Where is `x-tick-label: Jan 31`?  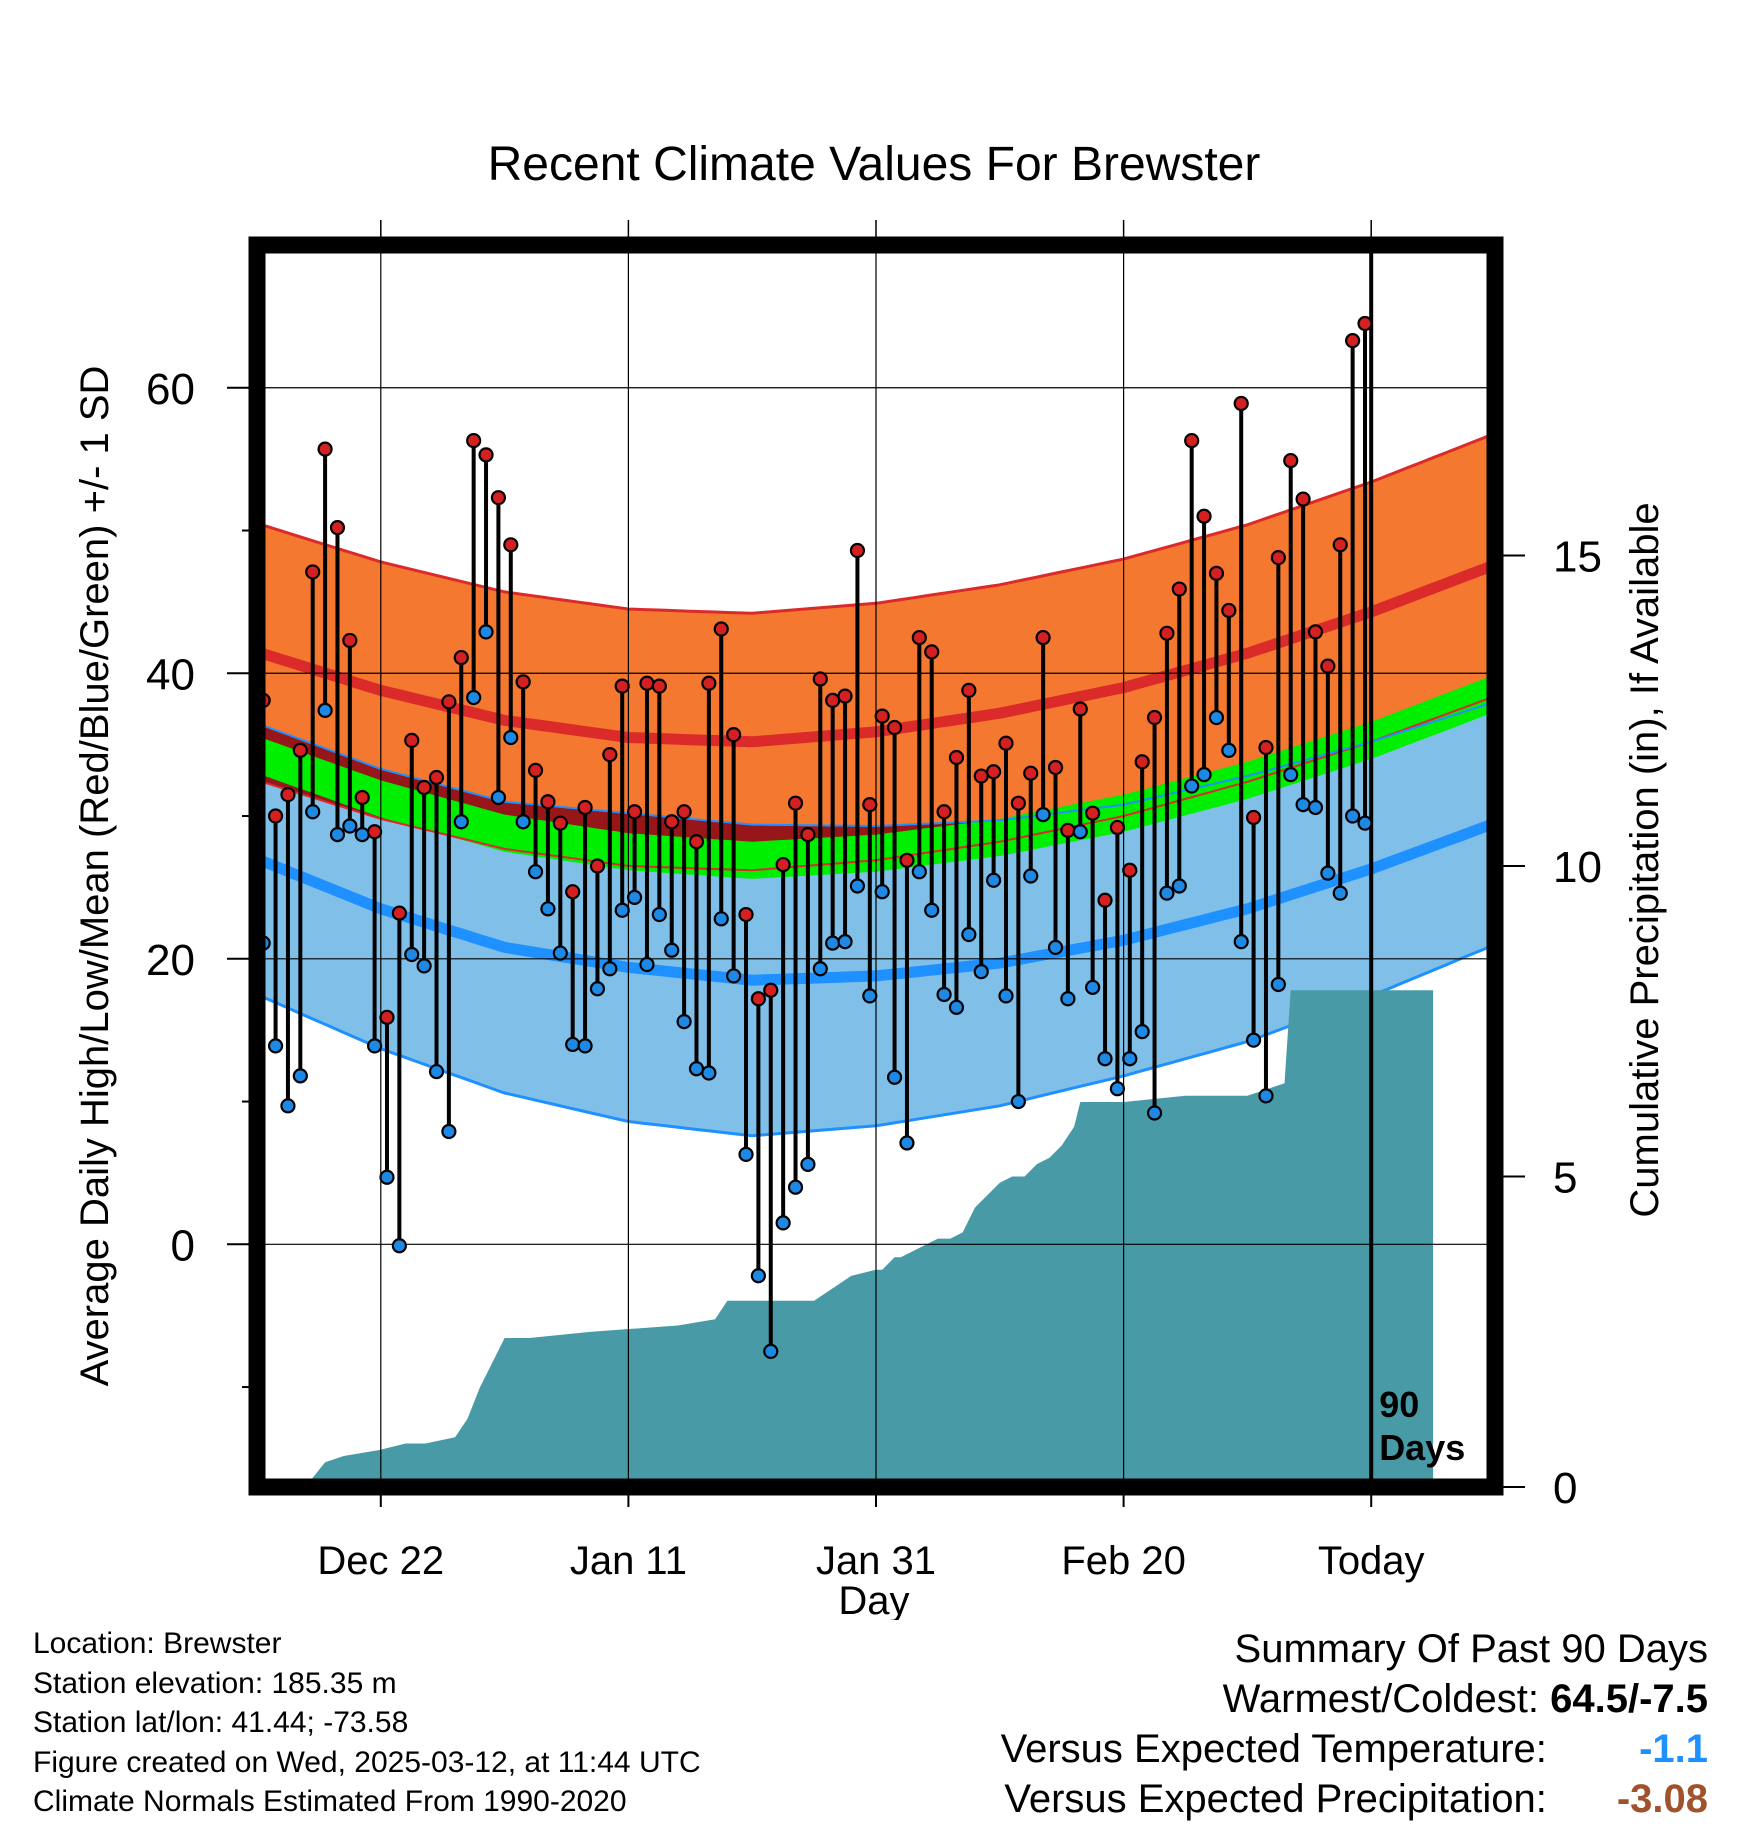
x-tick-label: Jan 31 is located at coordinates (876, 1561).